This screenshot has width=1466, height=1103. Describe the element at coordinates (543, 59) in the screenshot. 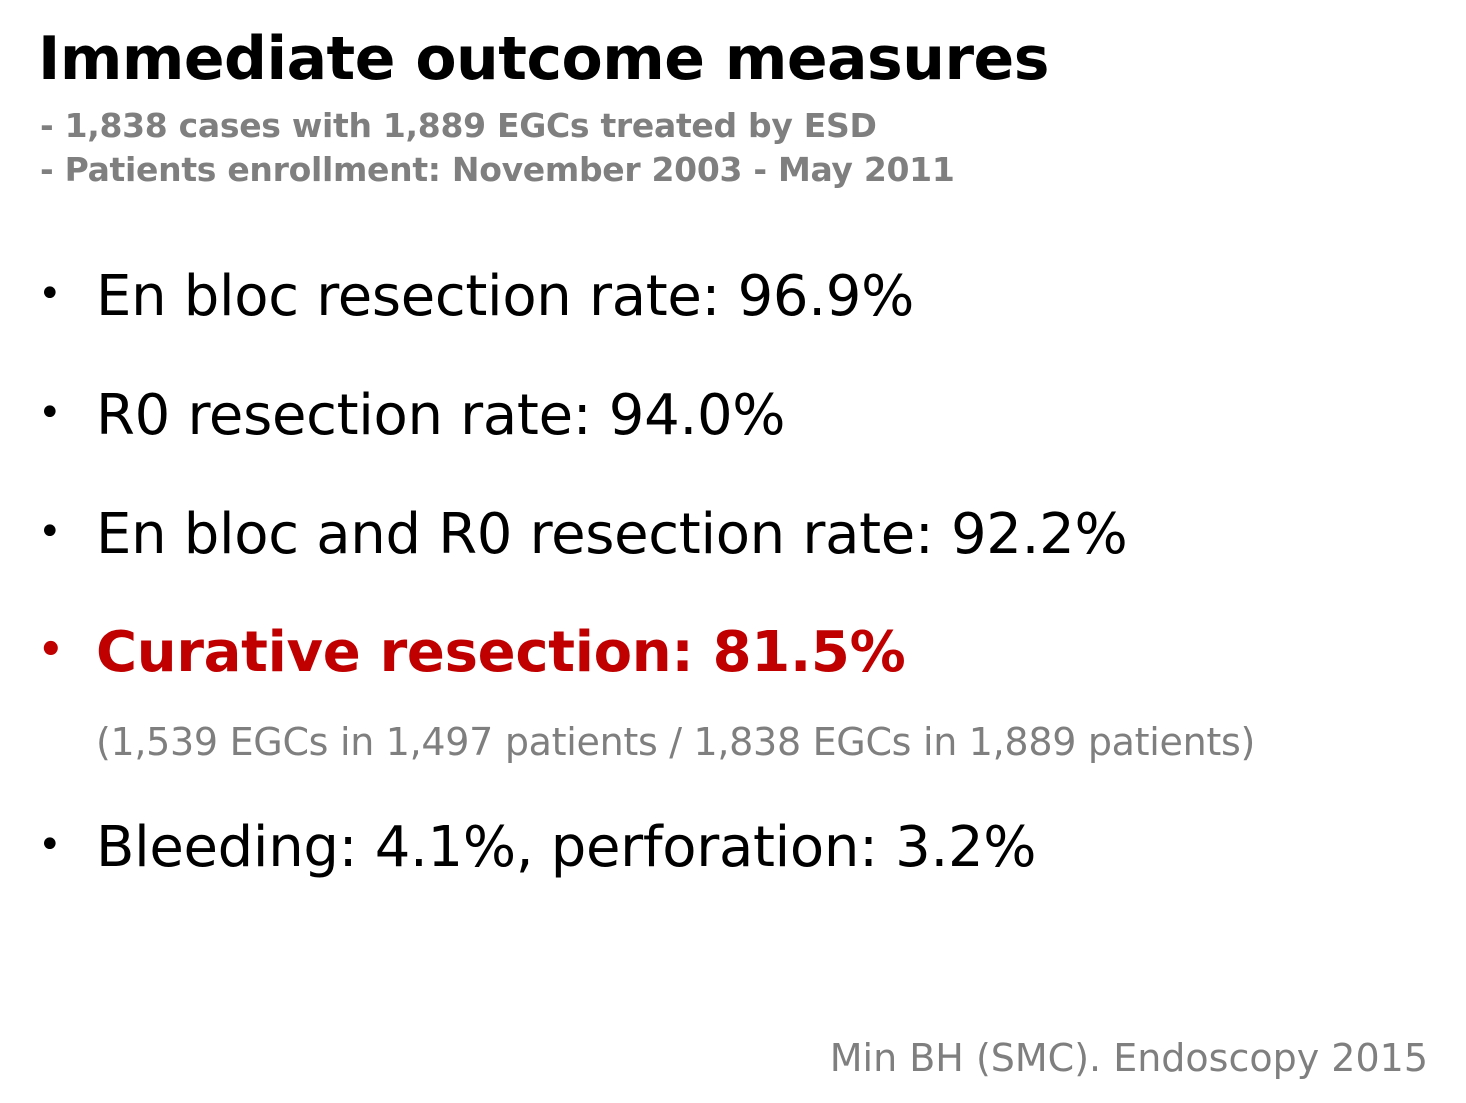

I see `slide-title: Immediate outcome measures` at that location.